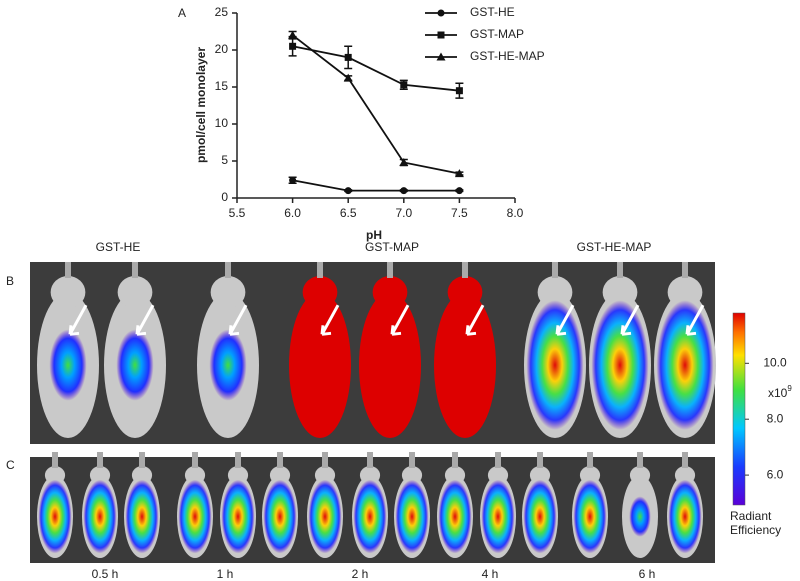 The height and width of the screenshot is (581, 800). Describe the element at coordinates (465, 365) in the screenshot. I see `mouse-body` at that location.